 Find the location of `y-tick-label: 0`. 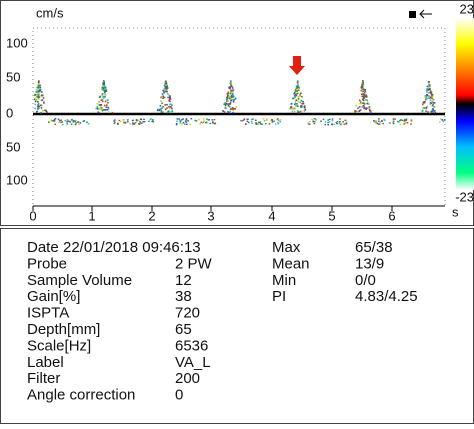

y-tick-label: 0 is located at coordinates (9, 112).